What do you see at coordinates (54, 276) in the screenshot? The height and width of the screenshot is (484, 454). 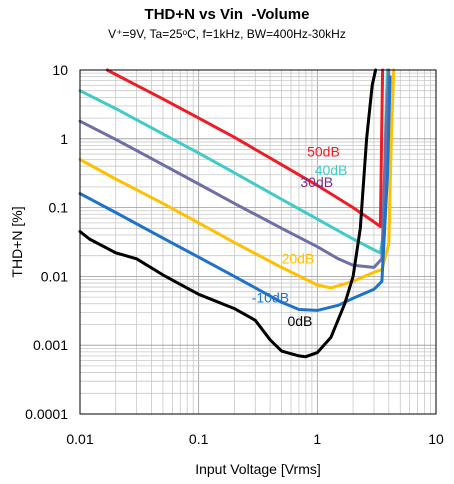 I see `y-tick-label: 0.01` at bounding box center [54, 276].